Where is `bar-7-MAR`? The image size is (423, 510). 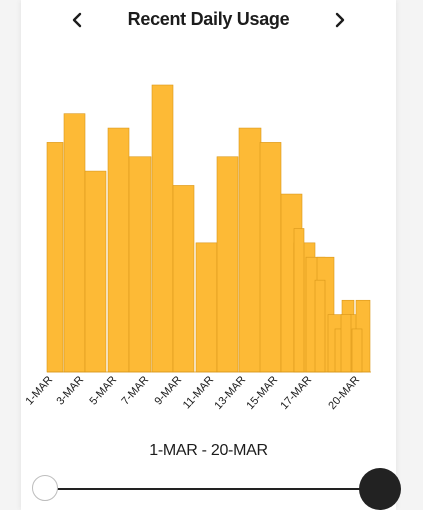 bar-7-MAR is located at coordinates (183, 279).